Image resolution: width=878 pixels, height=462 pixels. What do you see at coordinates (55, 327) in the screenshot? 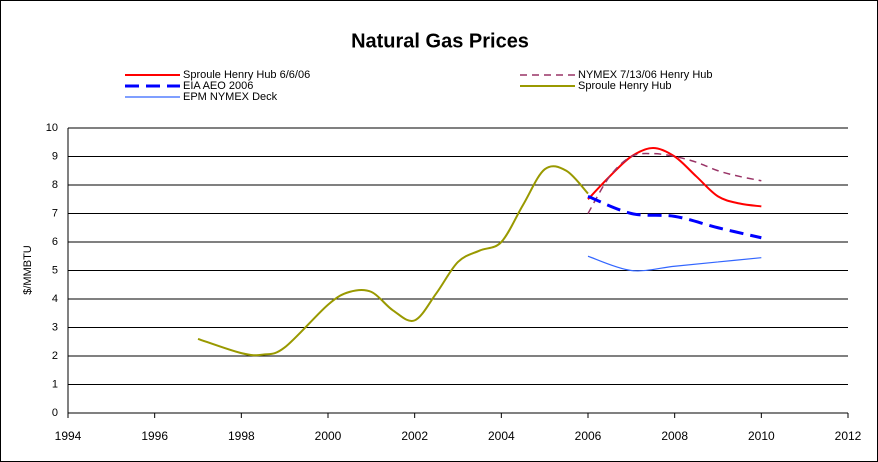
I see `y-tick-label: 3` at bounding box center [55, 327].